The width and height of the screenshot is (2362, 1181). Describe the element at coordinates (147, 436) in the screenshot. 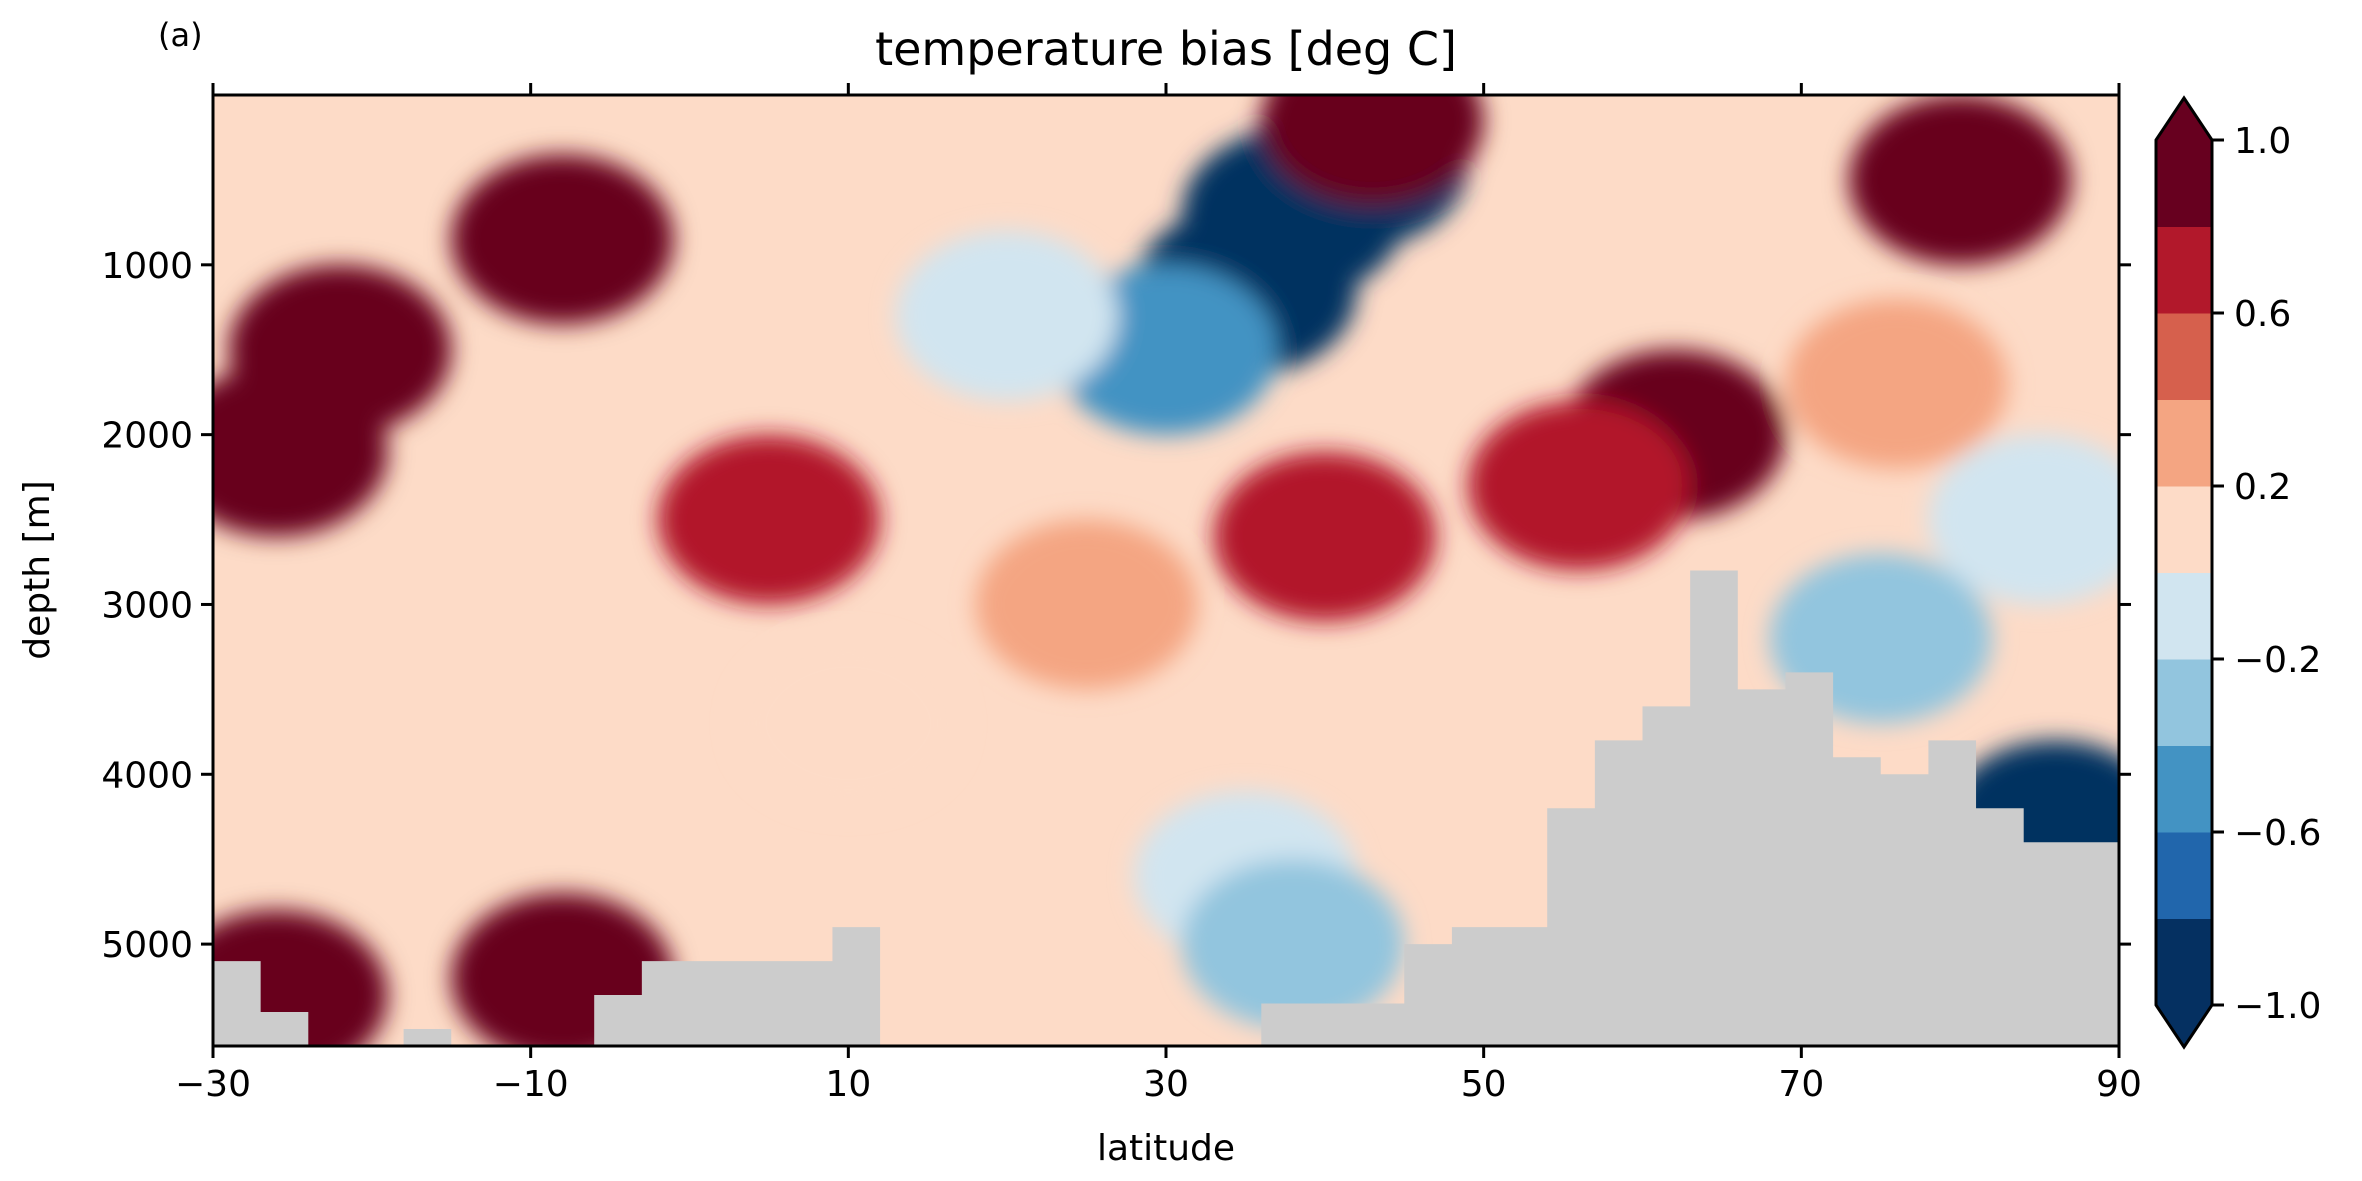

I see `y-tick-label: 2000` at that location.